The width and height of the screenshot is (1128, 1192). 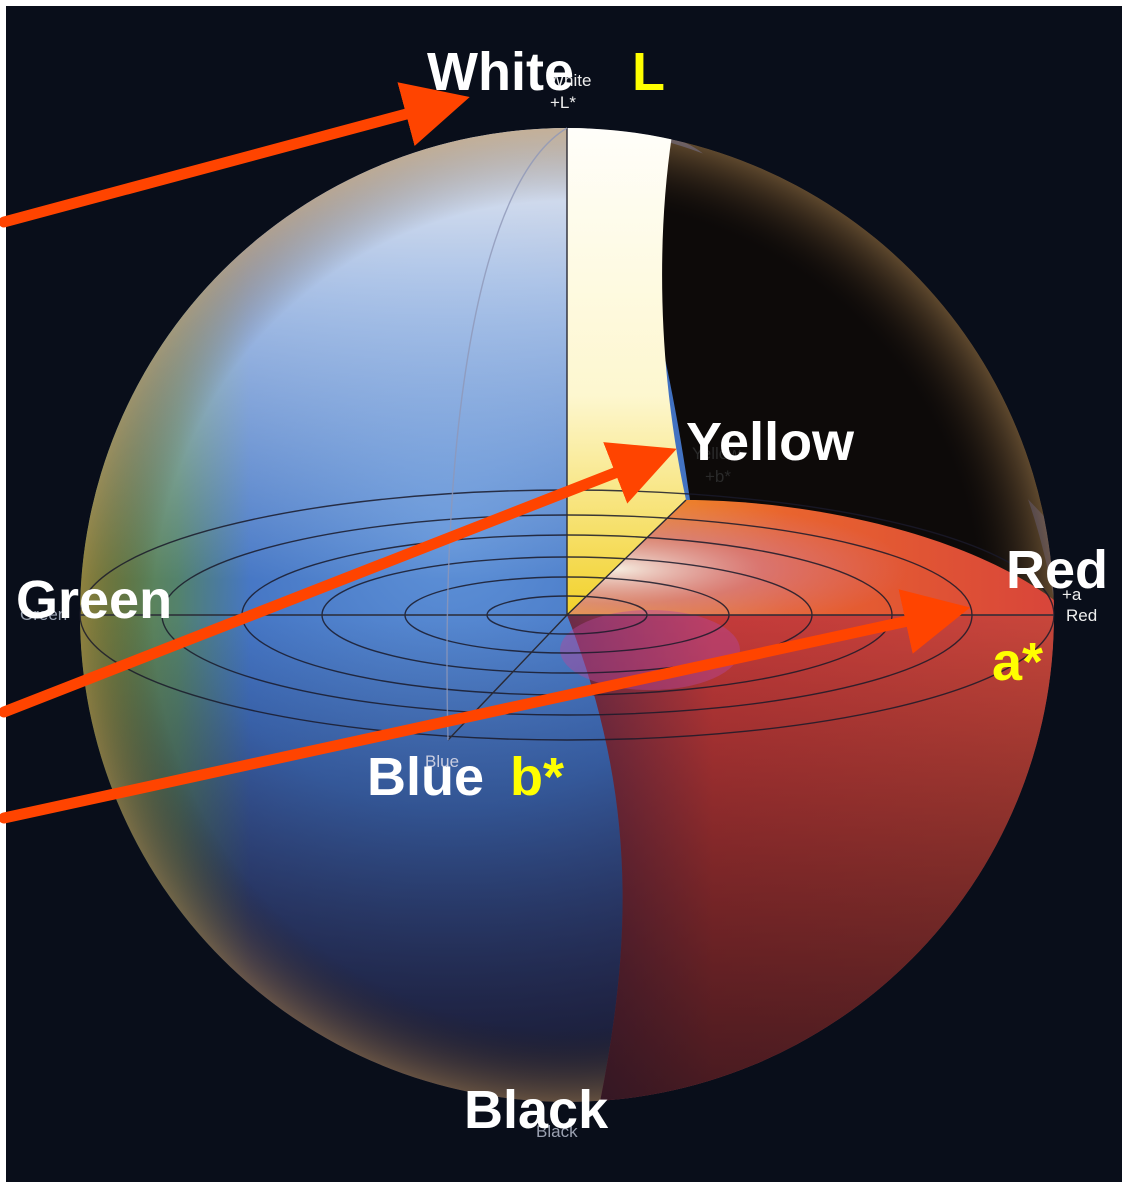 What do you see at coordinates (569, 80) in the screenshot?
I see `small-label-white: White` at bounding box center [569, 80].